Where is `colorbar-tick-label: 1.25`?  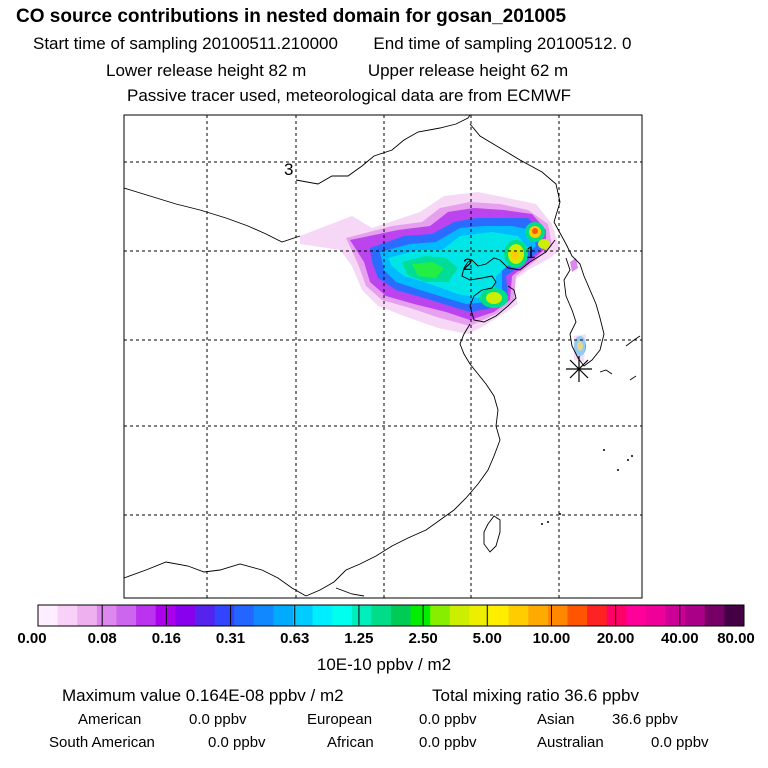 colorbar-tick-label: 1.25 is located at coordinates (359, 638).